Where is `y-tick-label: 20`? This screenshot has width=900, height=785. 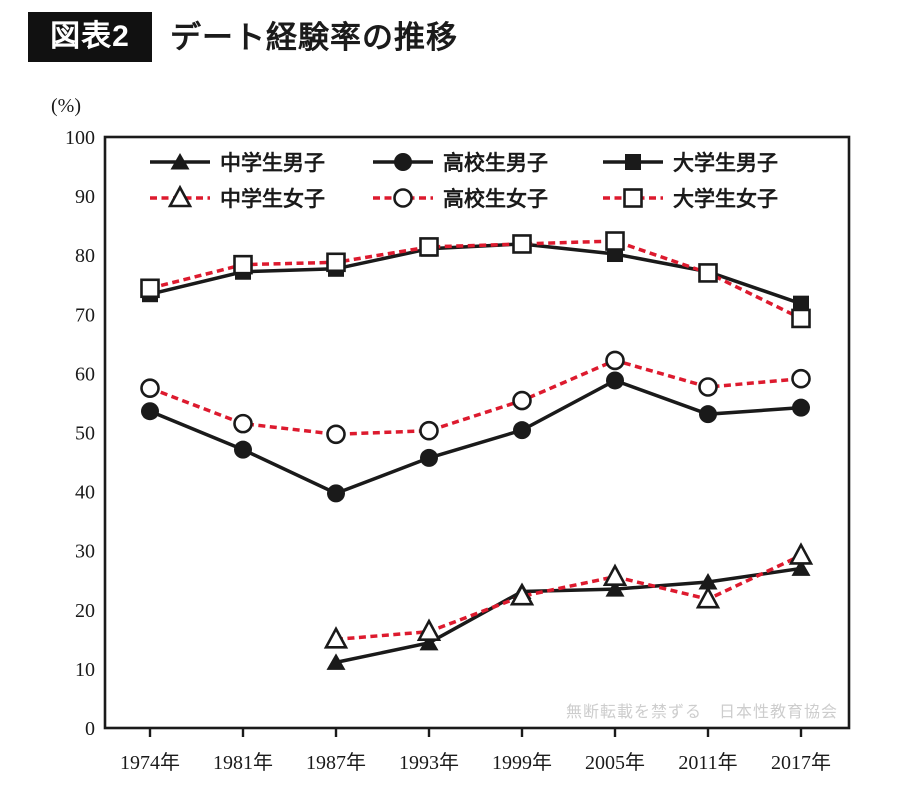
y-tick-label: 20 is located at coordinates (85, 611).